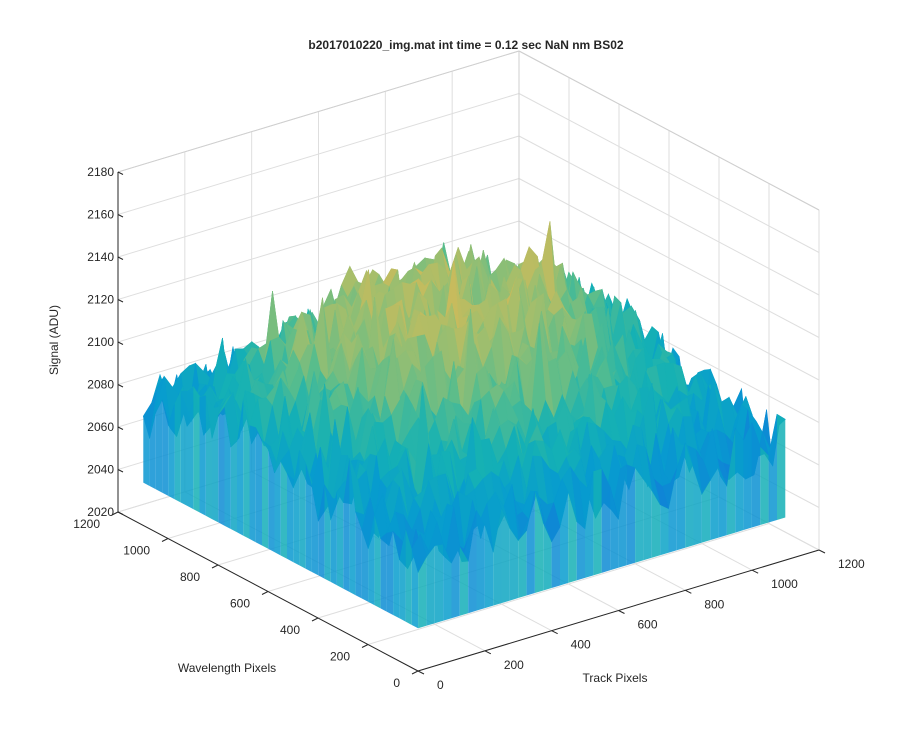 The height and width of the screenshot is (750, 900). Describe the element at coordinates (851, 564) in the screenshot. I see `x-tick-label: 1200` at that location.